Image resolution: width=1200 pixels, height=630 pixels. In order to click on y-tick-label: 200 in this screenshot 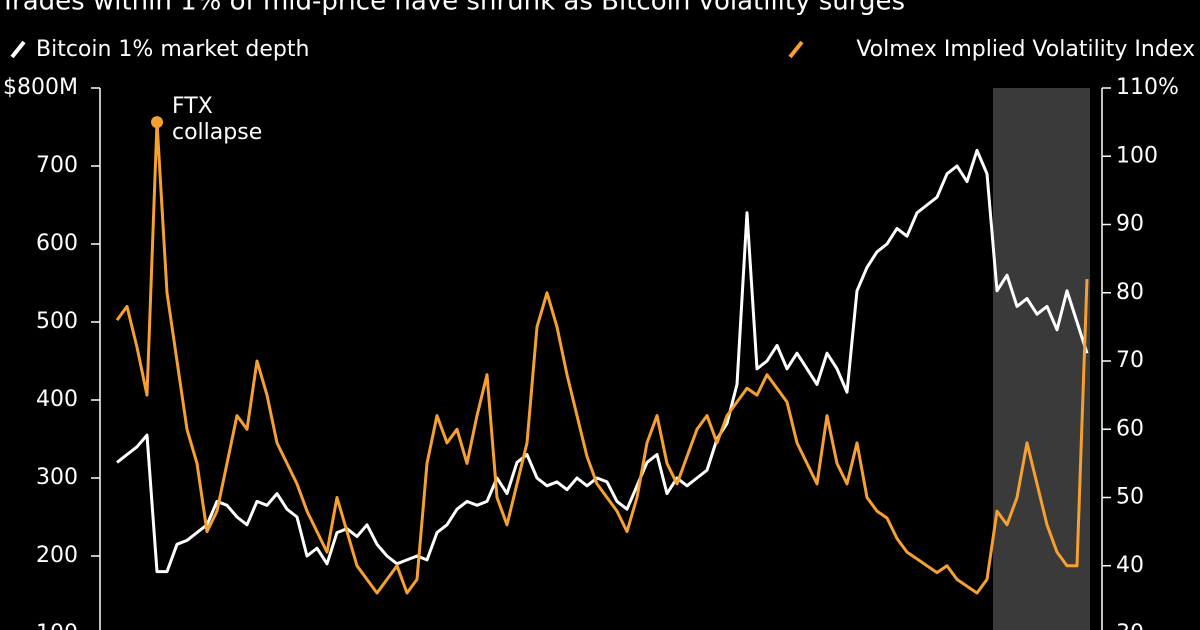, I will do `click(57, 555)`.